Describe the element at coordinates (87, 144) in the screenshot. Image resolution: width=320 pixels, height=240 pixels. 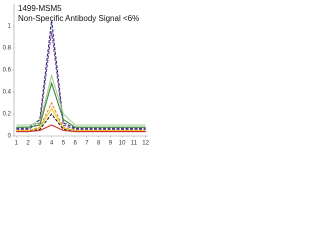
I see `x-tick-label: 7` at that location.